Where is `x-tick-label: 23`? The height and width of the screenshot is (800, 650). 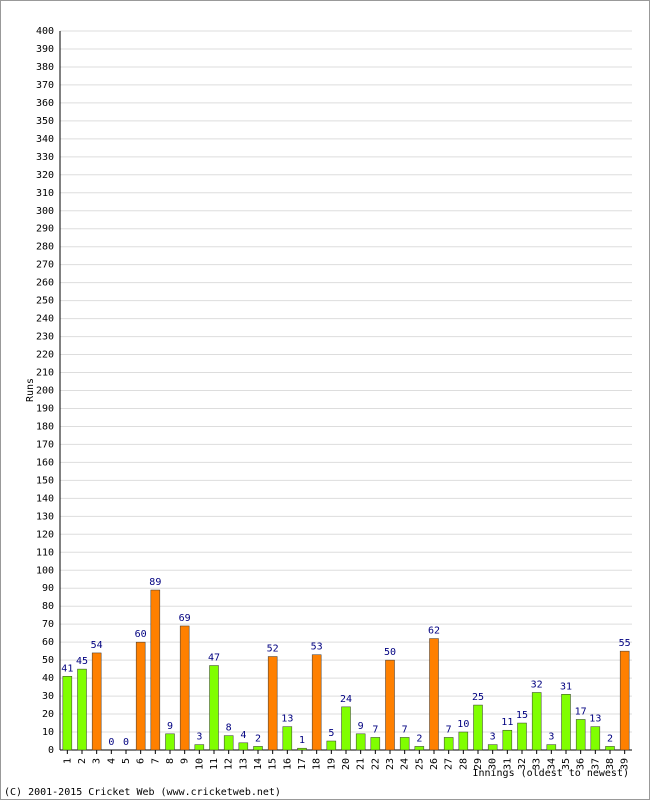
x-tick-label: 23 is located at coordinates (390, 764).